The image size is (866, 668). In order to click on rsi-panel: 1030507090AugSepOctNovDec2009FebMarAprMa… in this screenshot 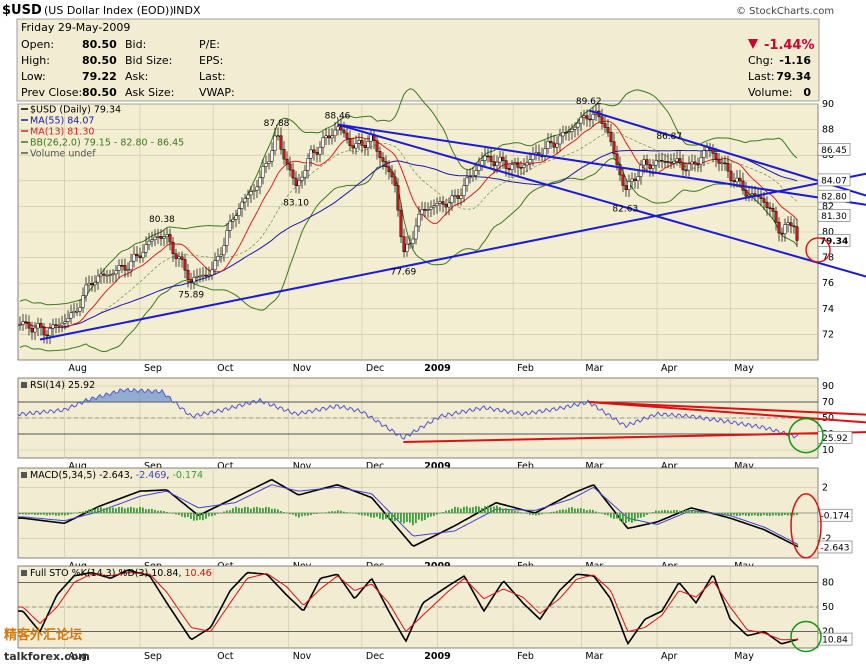, I will do `click(441, 424)`.